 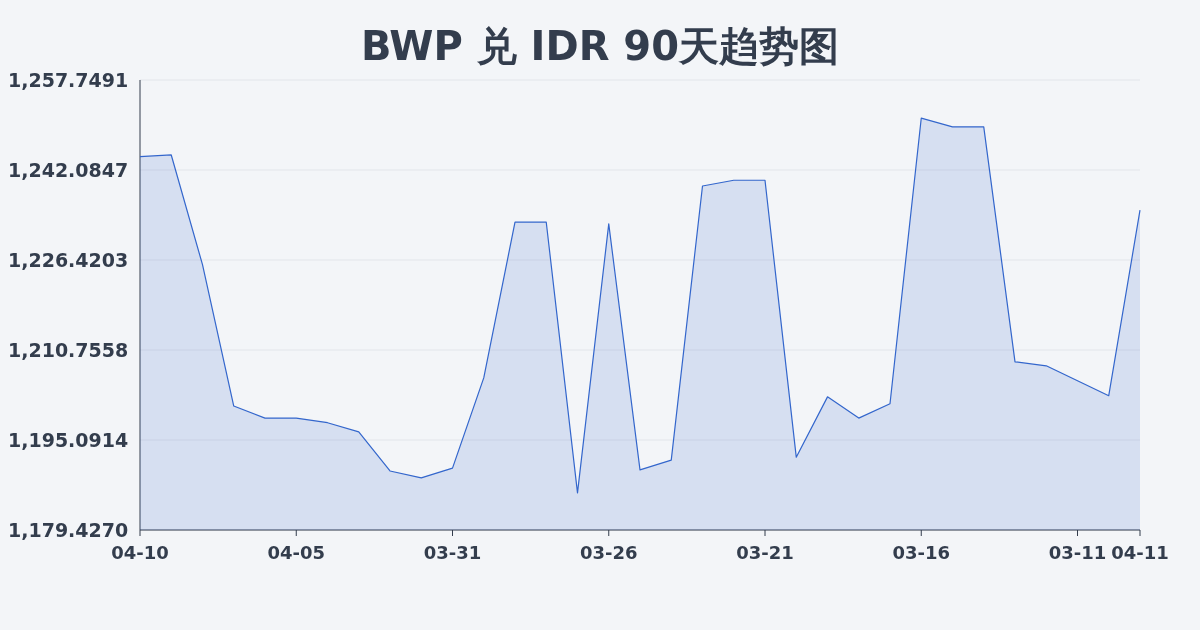 I want to click on y-tick-label: 1,242.0847, so click(x=68, y=170).